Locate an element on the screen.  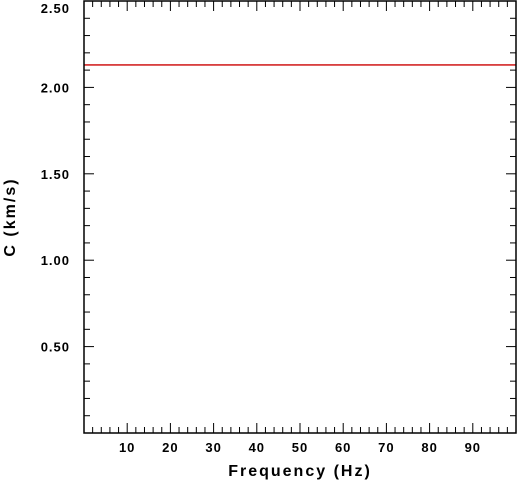
x-tick-label: 40 is located at coordinates (257, 447).